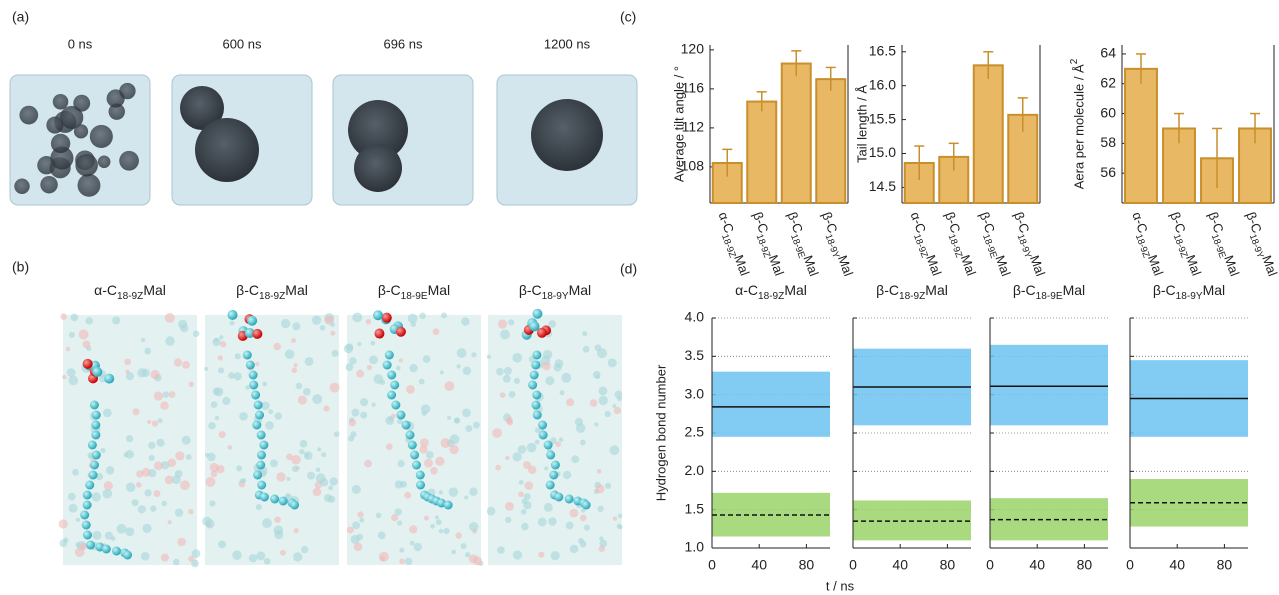  What do you see at coordinates (1146, 244) in the screenshot?
I see `x-tick-label: α-C18-9ZMal` at bounding box center [1146, 244].